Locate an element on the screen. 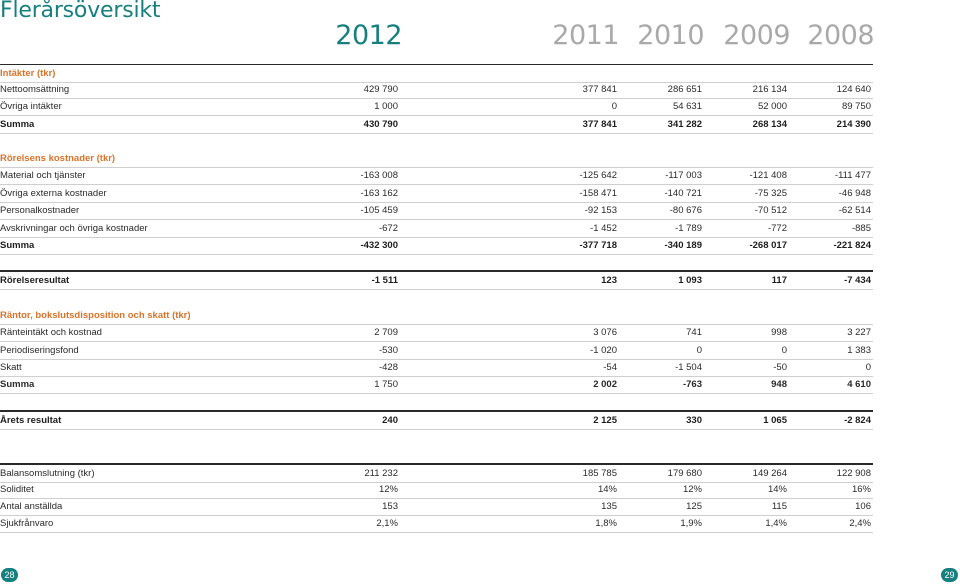 The width and height of the screenshot is (960, 585). table-row: Skatt -428 -54 -1 504 -50 0 is located at coordinates (436, 368).